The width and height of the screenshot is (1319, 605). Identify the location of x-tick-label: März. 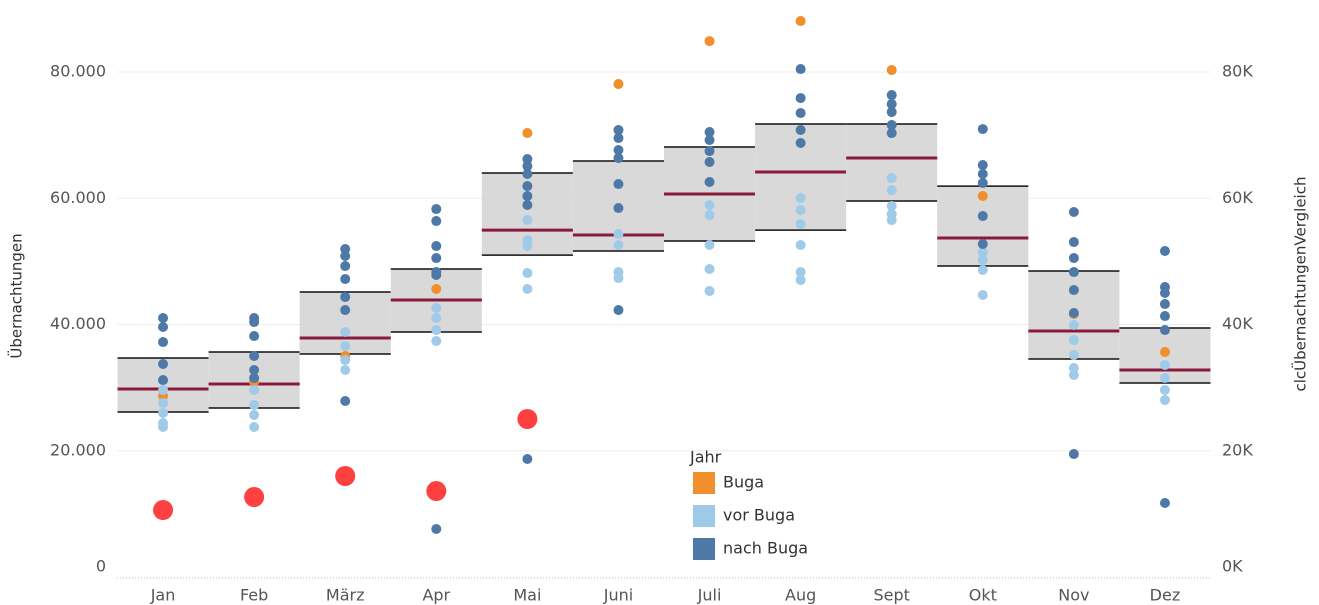
(345, 595).